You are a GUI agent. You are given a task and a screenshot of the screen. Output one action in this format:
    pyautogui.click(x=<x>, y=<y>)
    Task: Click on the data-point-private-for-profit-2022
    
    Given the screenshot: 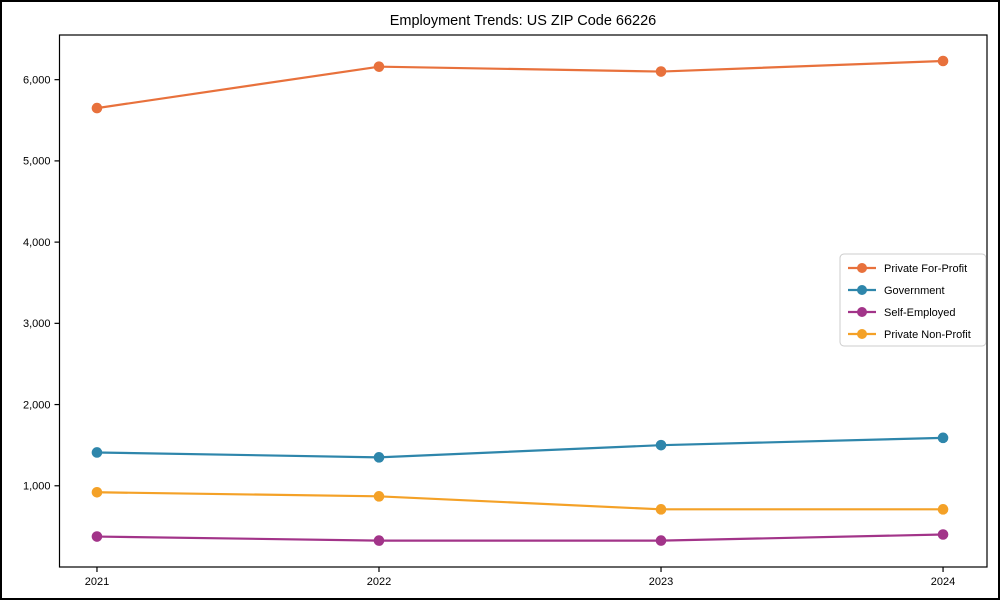 What is the action you would take?
    pyautogui.click(x=379, y=66)
    